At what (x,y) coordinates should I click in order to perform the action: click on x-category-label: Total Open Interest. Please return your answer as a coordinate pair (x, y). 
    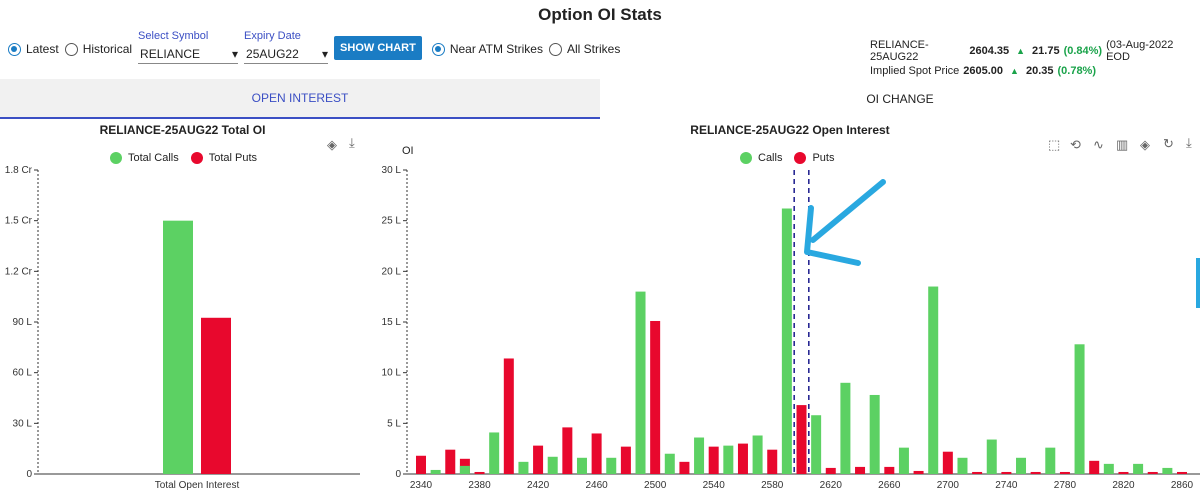
    Looking at the image, I should click on (197, 485).